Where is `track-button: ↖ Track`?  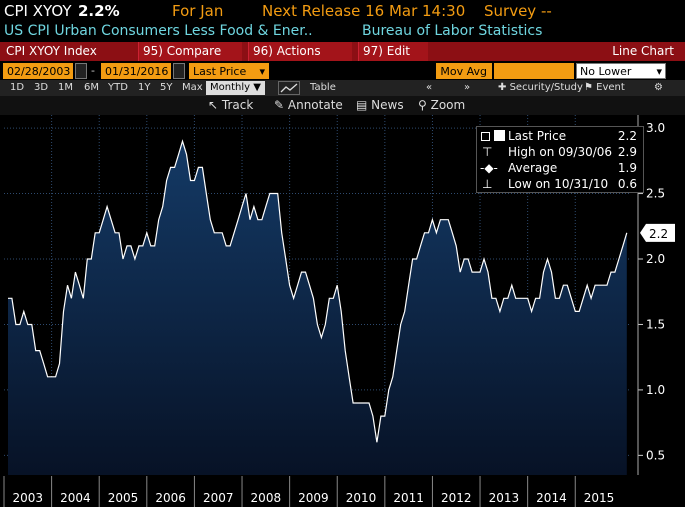 track-button: ↖ Track is located at coordinates (230, 105).